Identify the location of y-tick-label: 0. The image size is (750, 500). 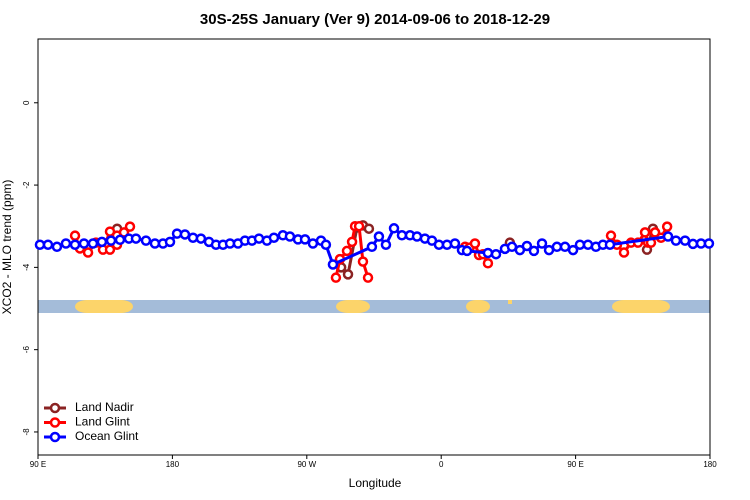
(26, 102).